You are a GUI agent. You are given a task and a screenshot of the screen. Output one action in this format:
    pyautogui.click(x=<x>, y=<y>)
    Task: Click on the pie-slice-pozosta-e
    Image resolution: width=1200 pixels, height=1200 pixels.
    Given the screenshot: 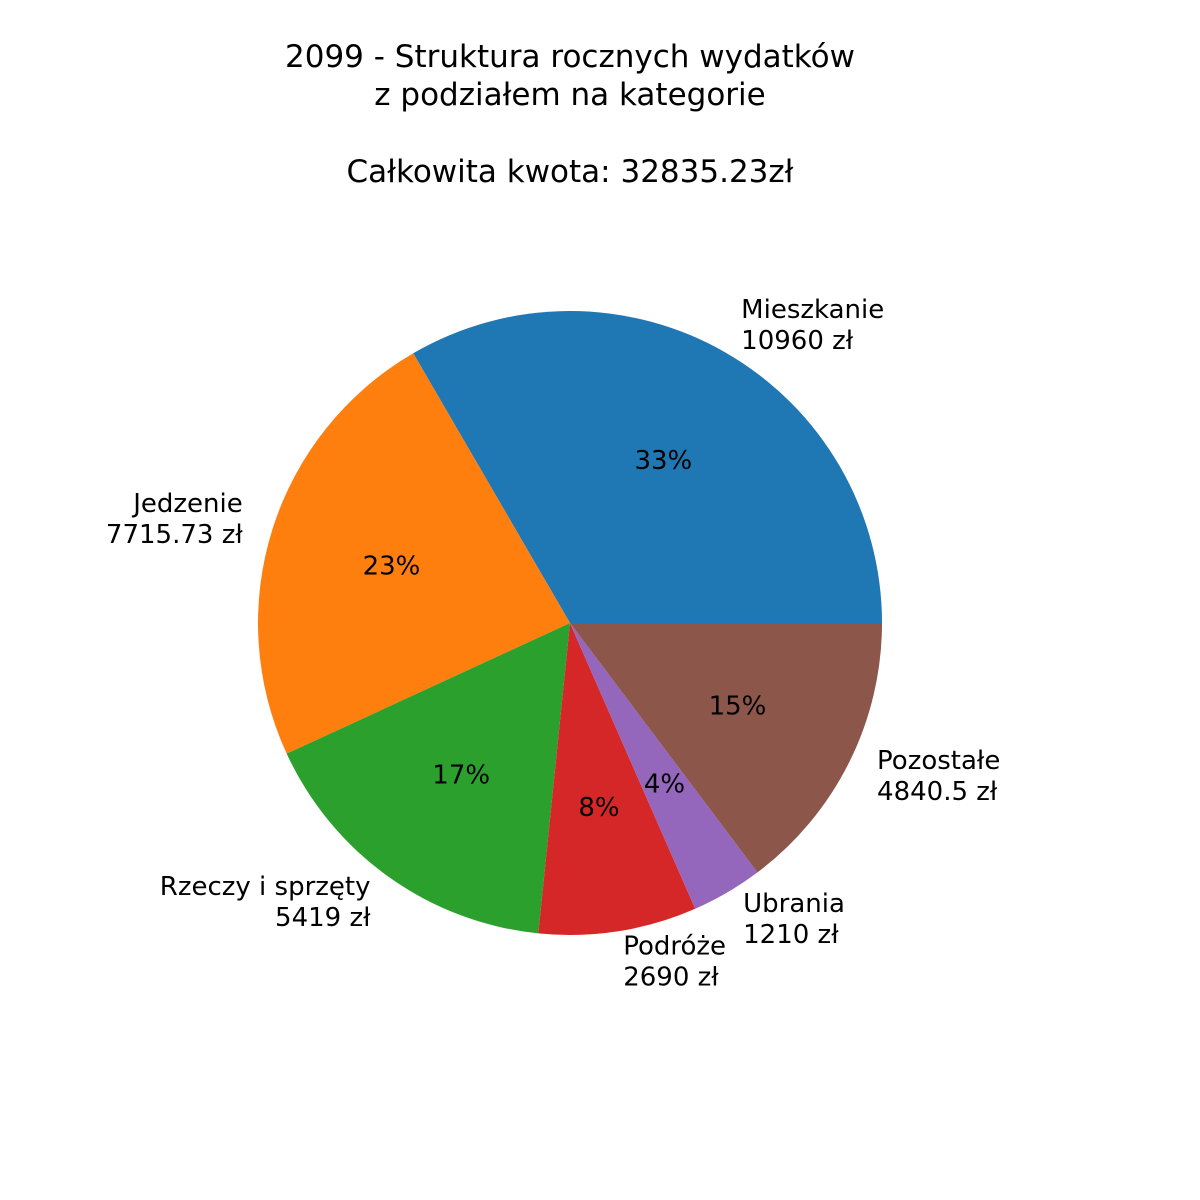 What is the action you would take?
    pyautogui.click(x=726, y=748)
    